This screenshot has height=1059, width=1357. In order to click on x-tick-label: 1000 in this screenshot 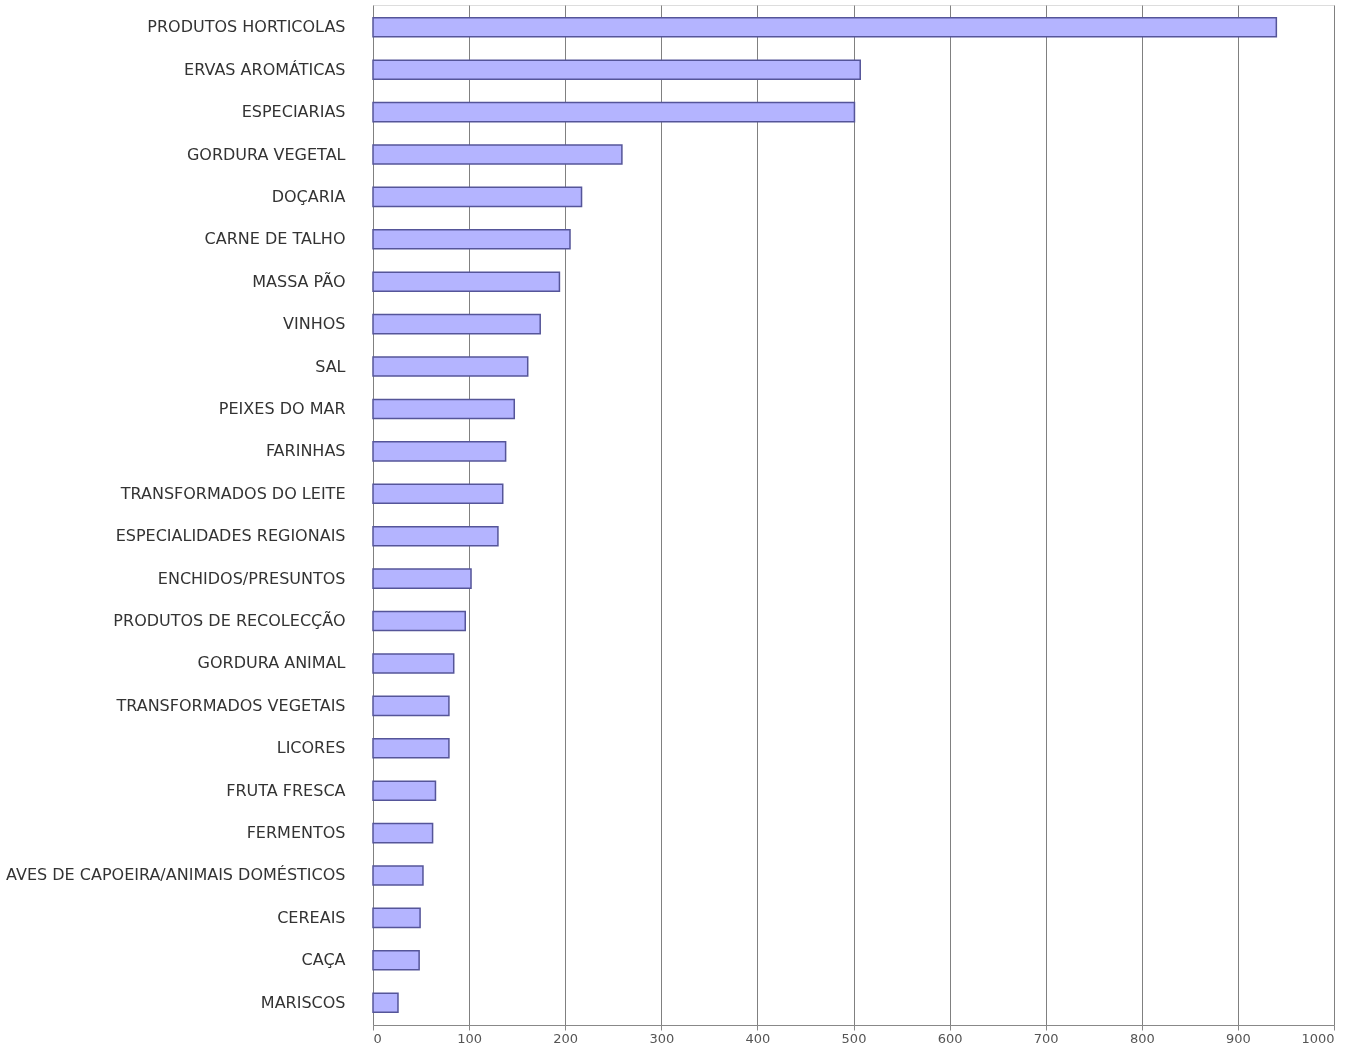, I will do `click(1318, 1038)`.